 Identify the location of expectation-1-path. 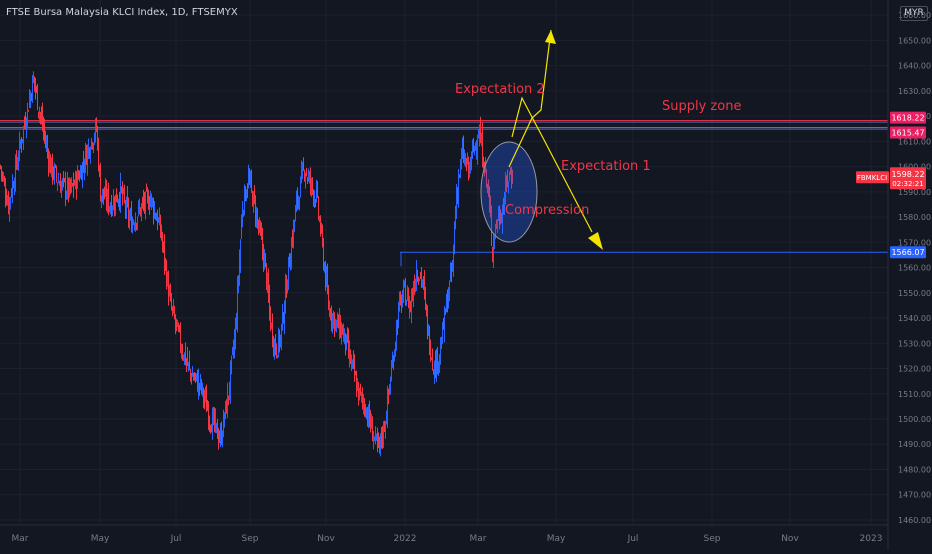
(552, 164).